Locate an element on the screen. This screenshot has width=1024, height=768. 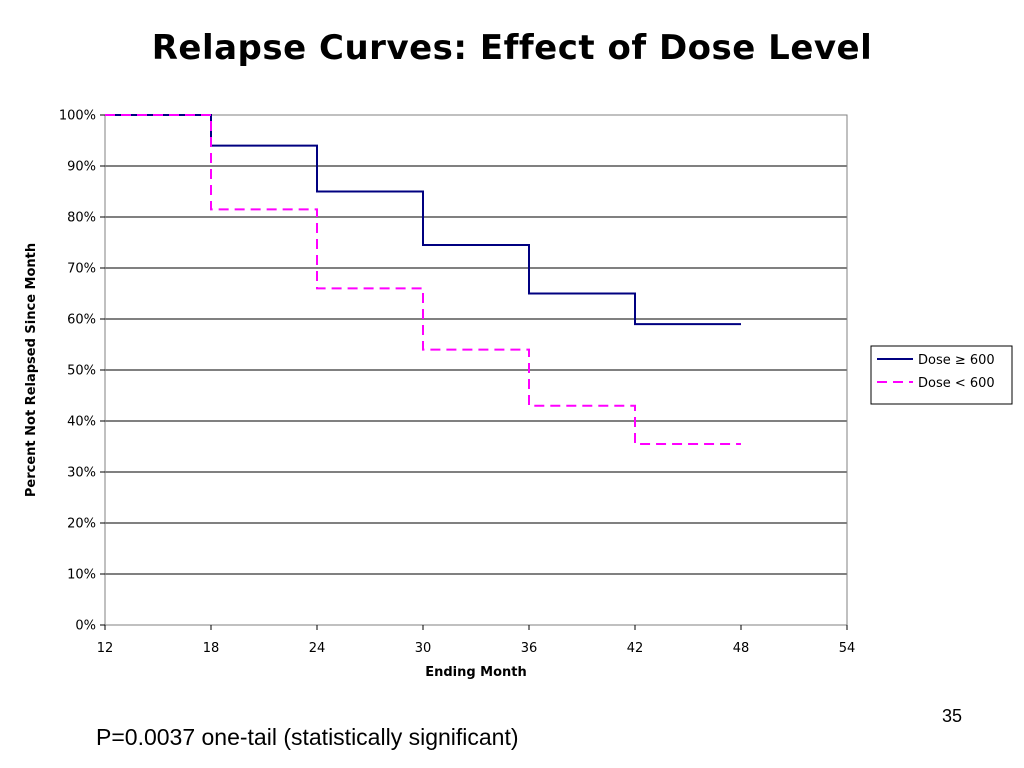
legend-label: Dose ≥ 600 is located at coordinates (956, 360).